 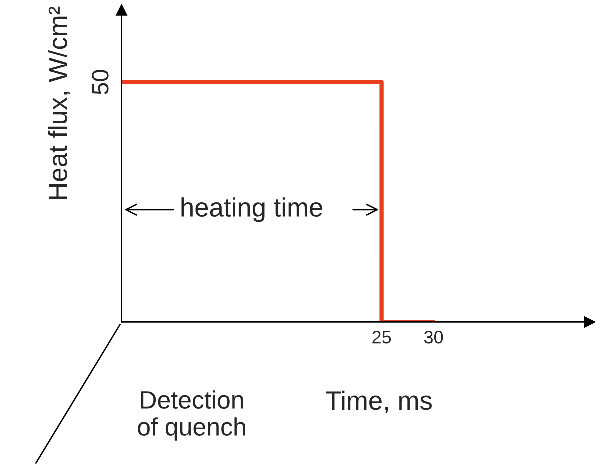 What do you see at coordinates (382, 337) in the screenshot?
I see `x-tick-label: 25` at bounding box center [382, 337].